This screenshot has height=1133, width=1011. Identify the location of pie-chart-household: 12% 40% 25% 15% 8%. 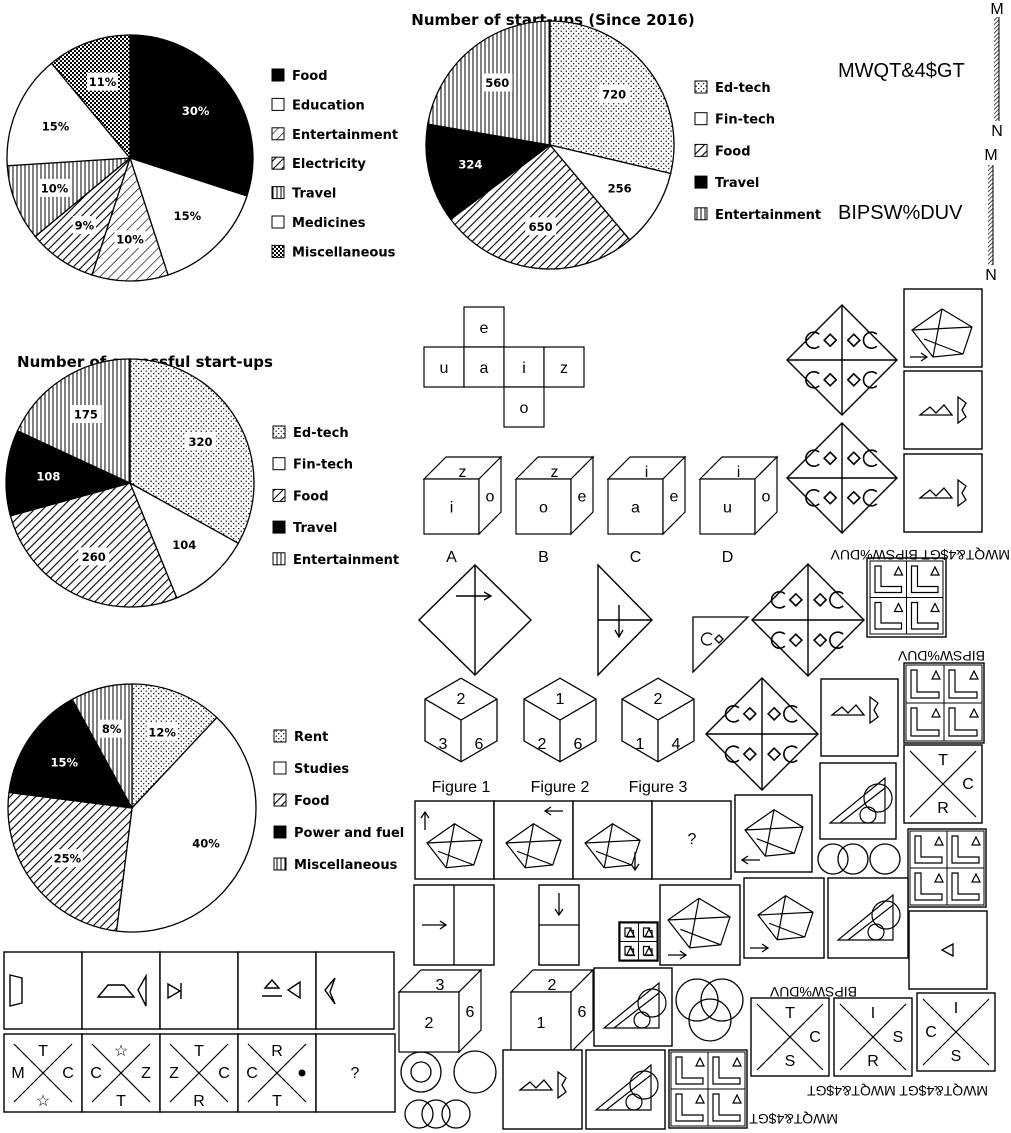
(132, 808).